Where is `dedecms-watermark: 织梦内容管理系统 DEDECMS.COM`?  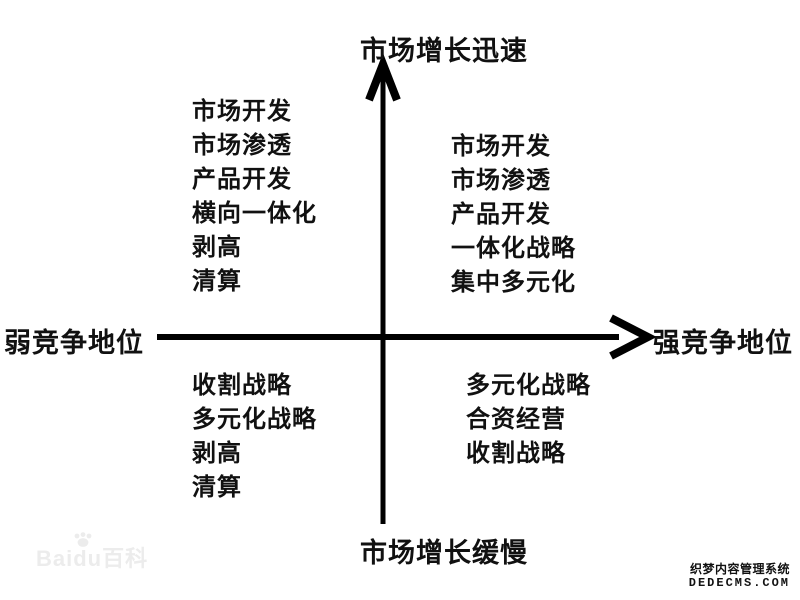
dedecms-watermark: 织梦内容管理系统 DEDECMS.COM is located at coordinates (739, 576).